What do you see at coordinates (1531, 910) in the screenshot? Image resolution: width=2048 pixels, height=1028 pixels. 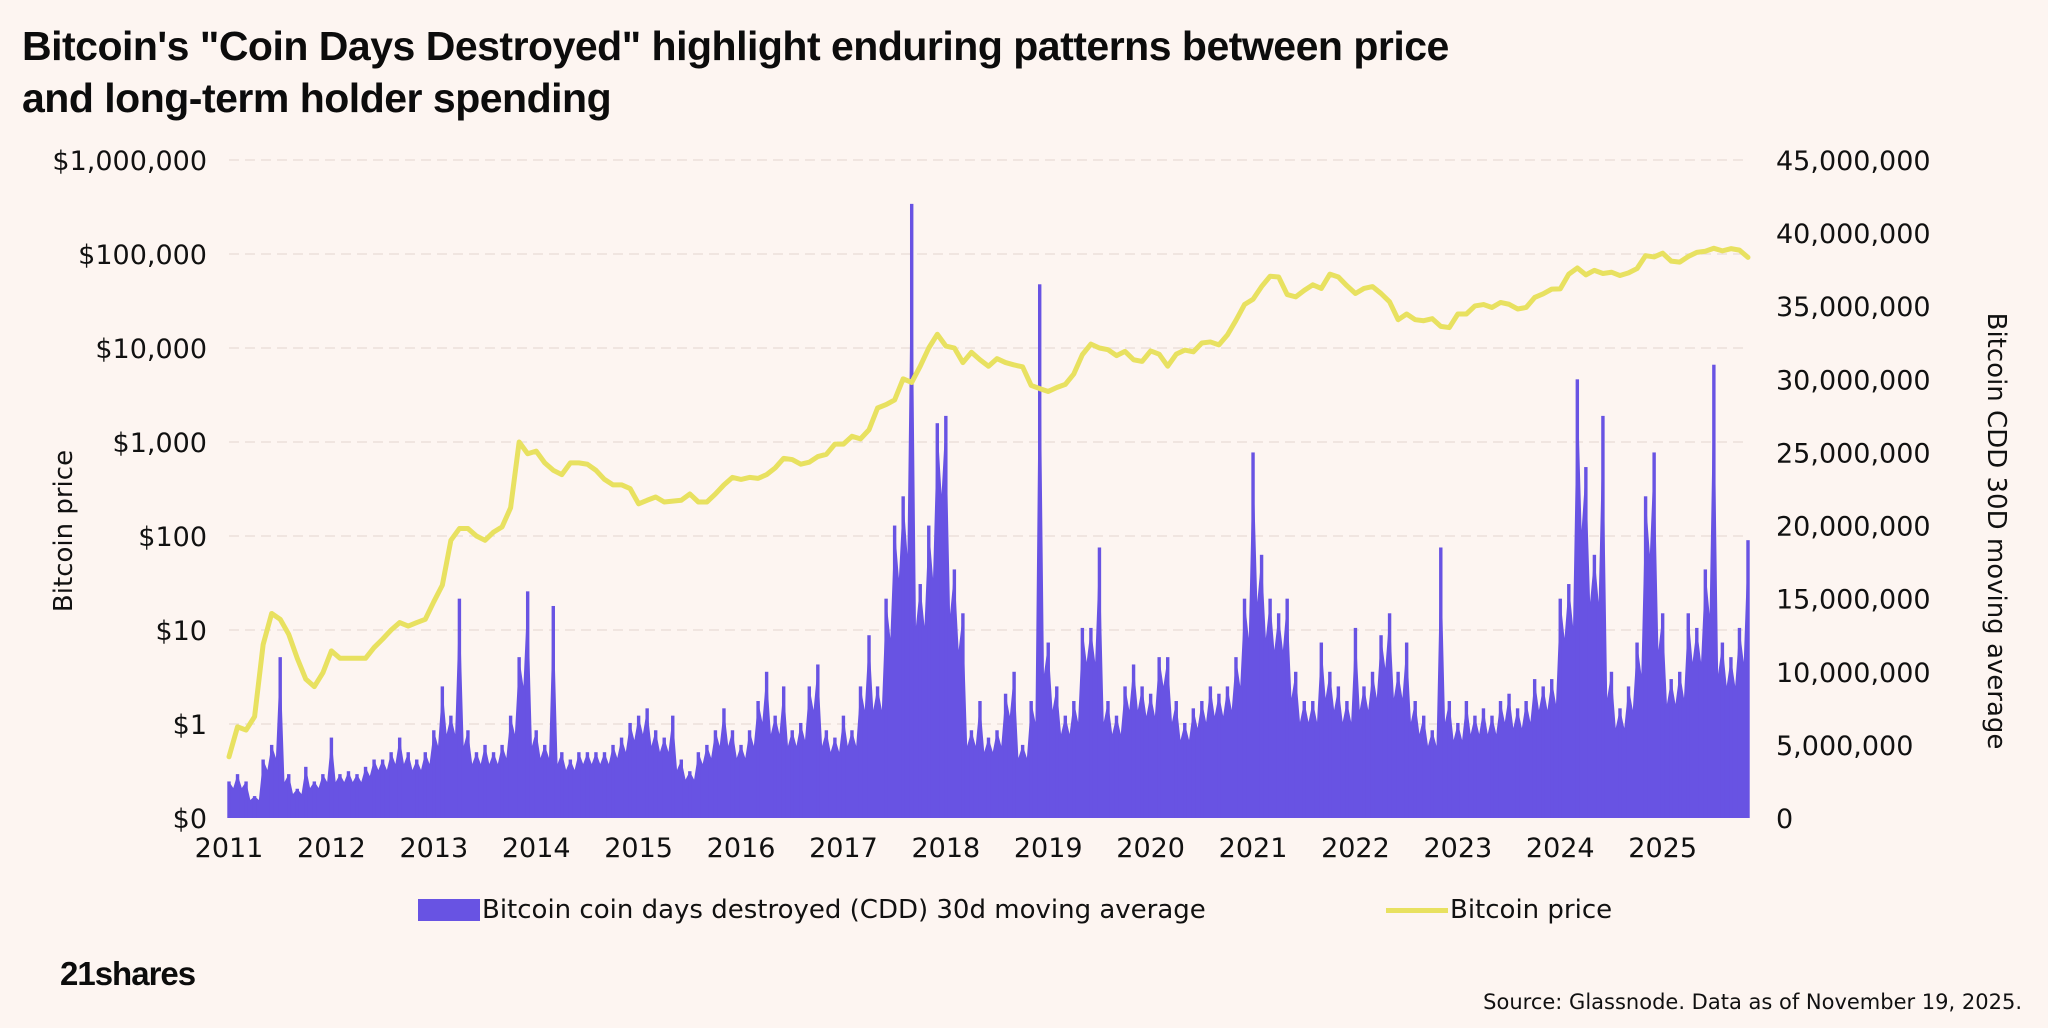 I see `legend-label-price: Bitcoin price` at bounding box center [1531, 910].